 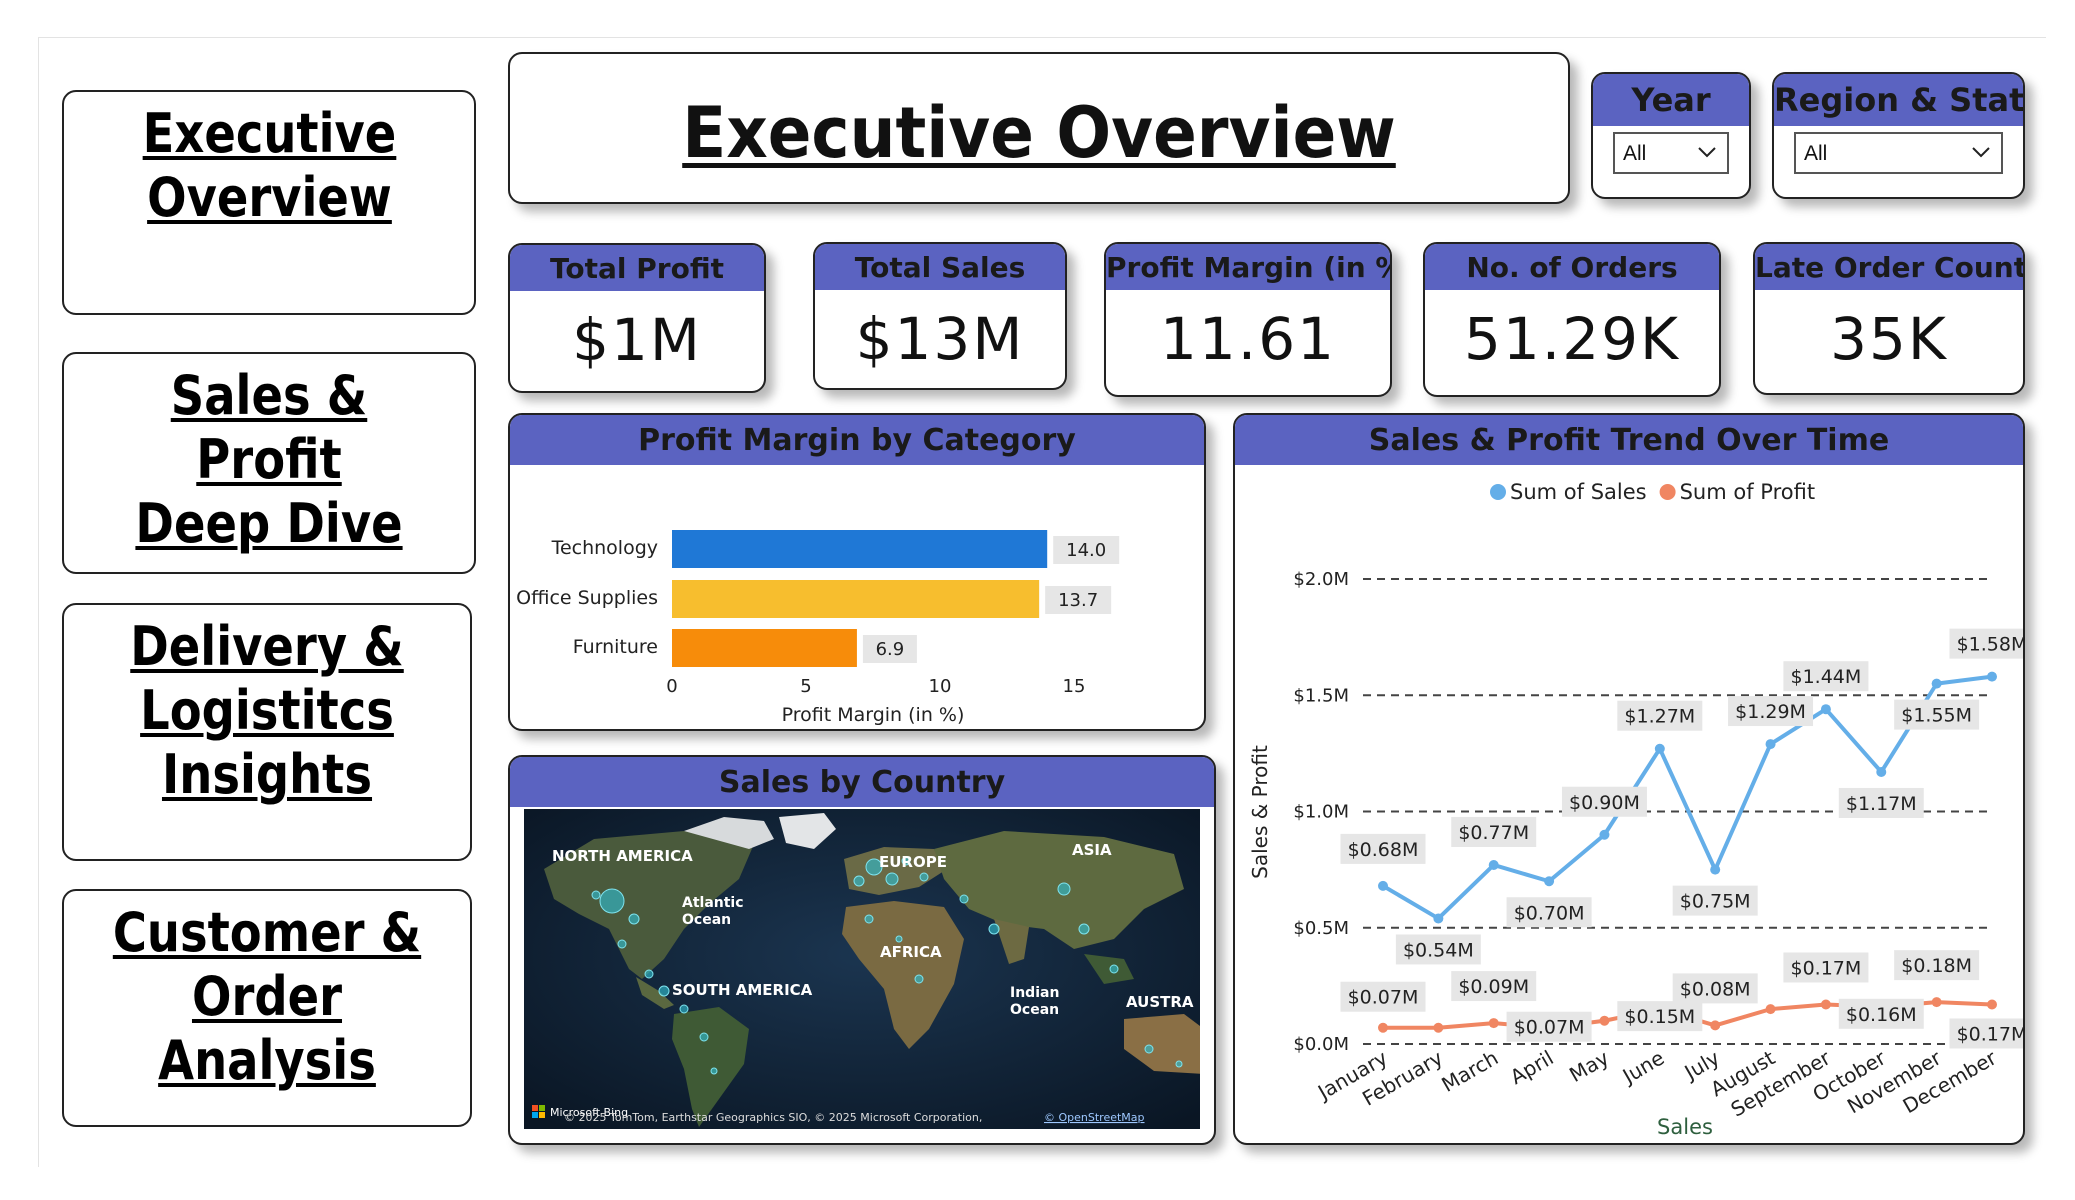 I want to click on data-label: $0.08M, so click(x=1715, y=989).